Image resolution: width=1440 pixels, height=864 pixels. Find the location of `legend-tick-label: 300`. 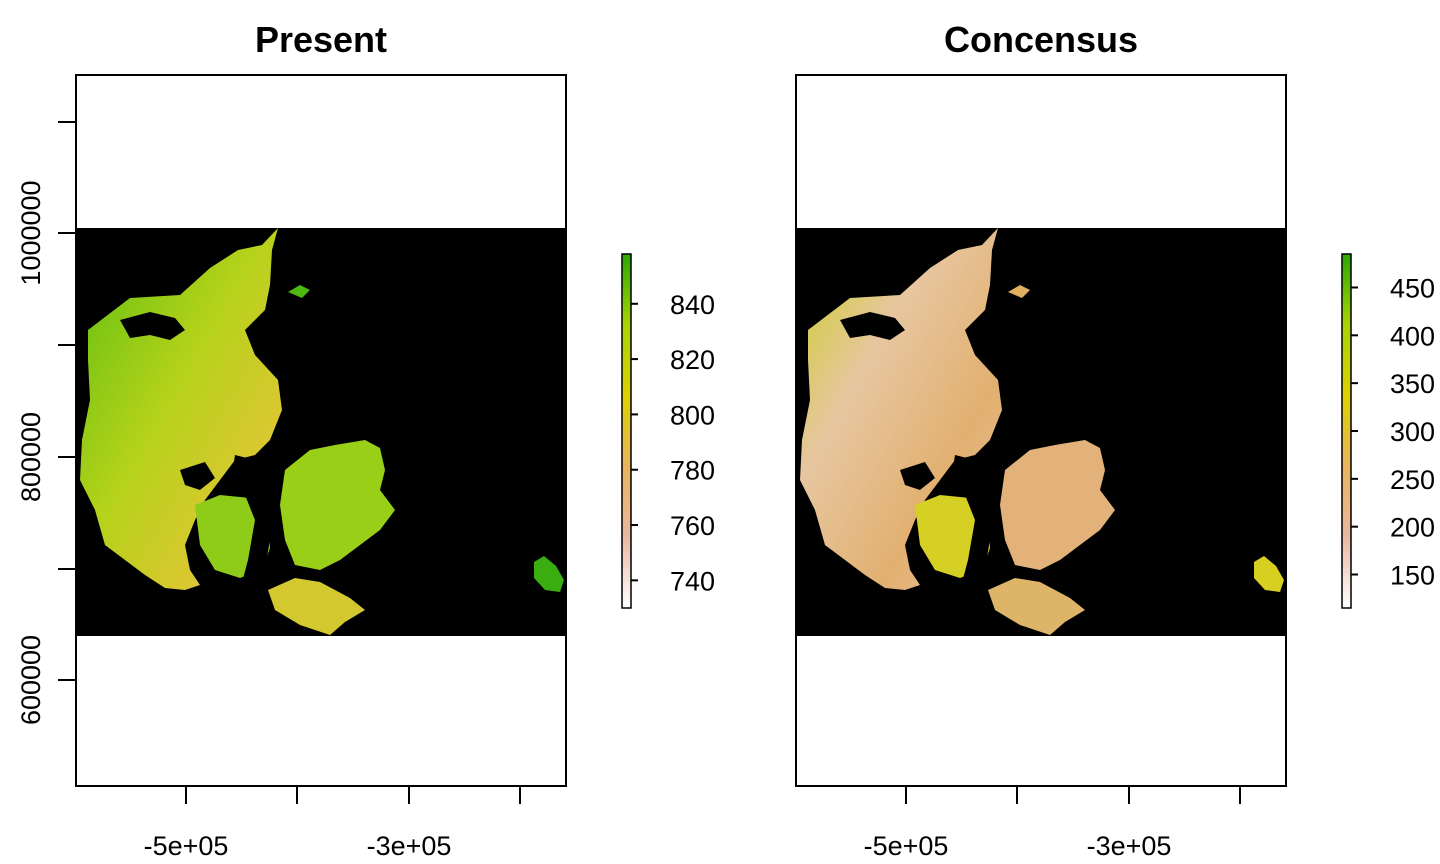

legend-tick-label: 300 is located at coordinates (1412, 432).